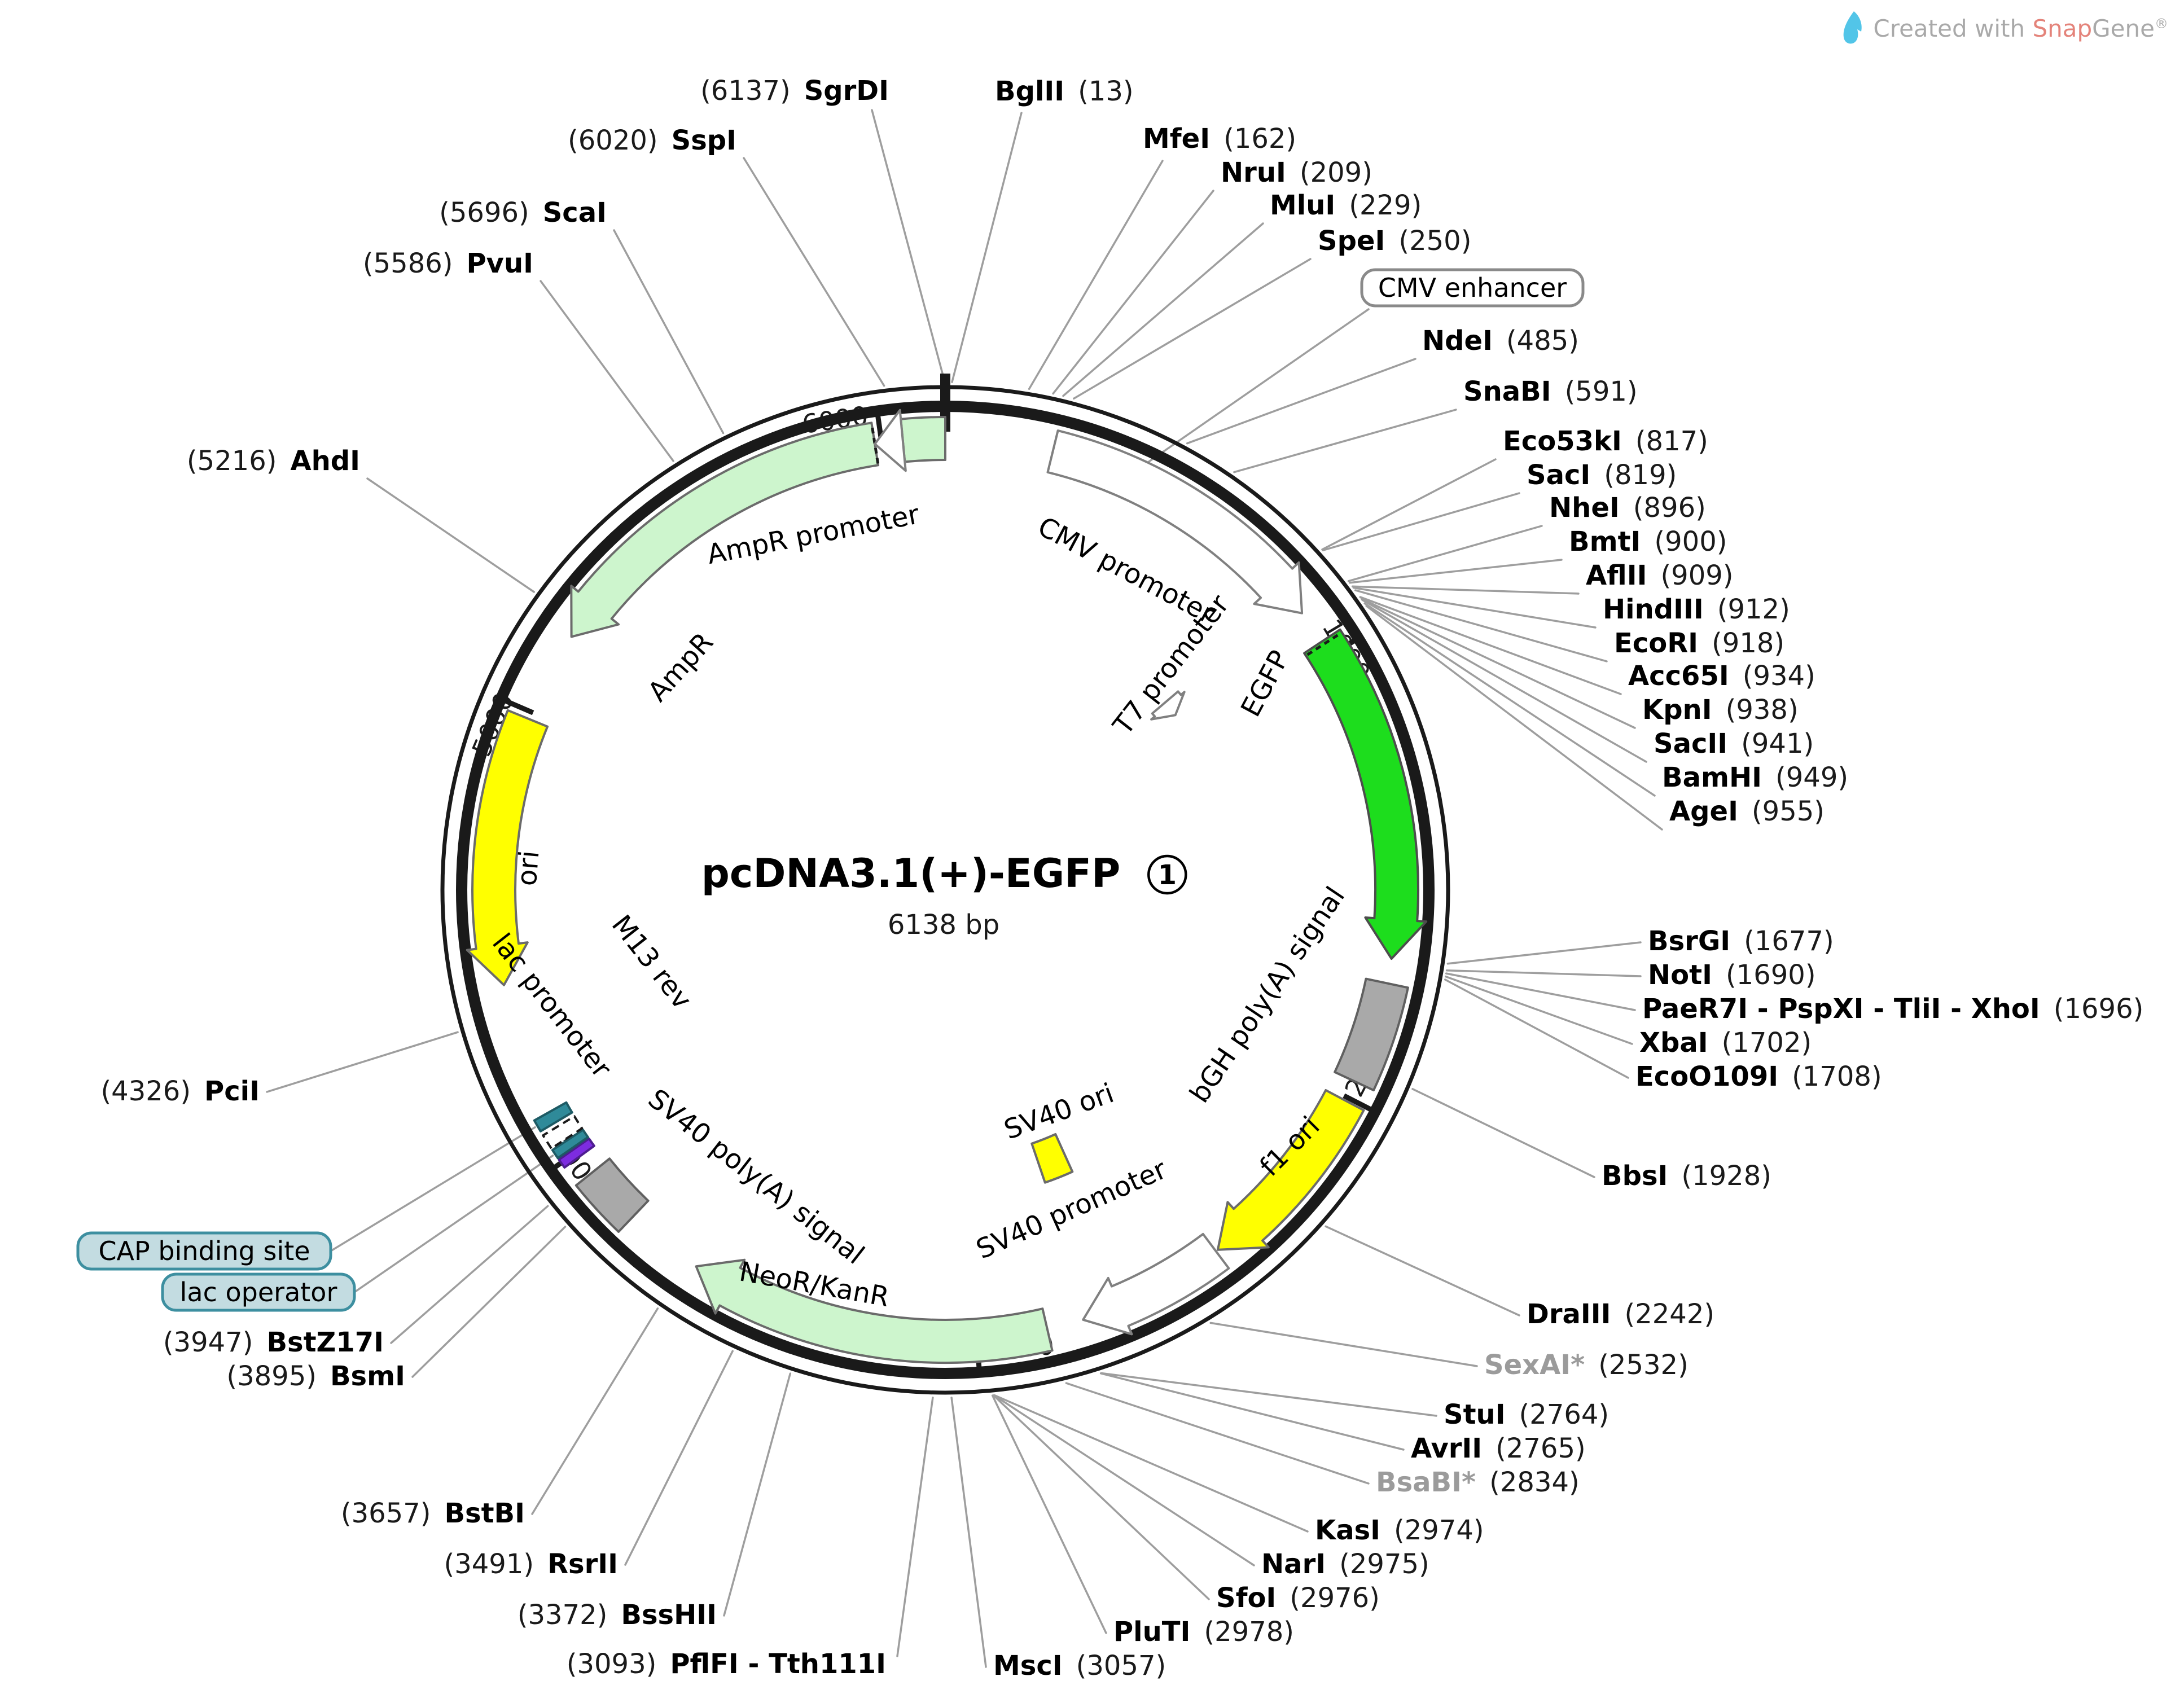 This screenshot has height=1681, width=2184. What do you see at coordinates (757, 1494) in the screenshot?
I see `leader-line-BssHII` at bounding box center [757, 1494].